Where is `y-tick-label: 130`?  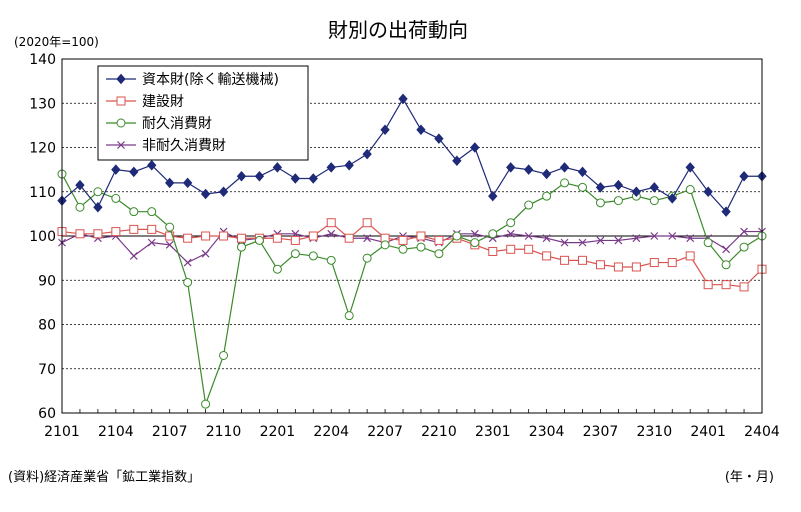
y-tick-label: 130 is located at coordinates (42, 104).